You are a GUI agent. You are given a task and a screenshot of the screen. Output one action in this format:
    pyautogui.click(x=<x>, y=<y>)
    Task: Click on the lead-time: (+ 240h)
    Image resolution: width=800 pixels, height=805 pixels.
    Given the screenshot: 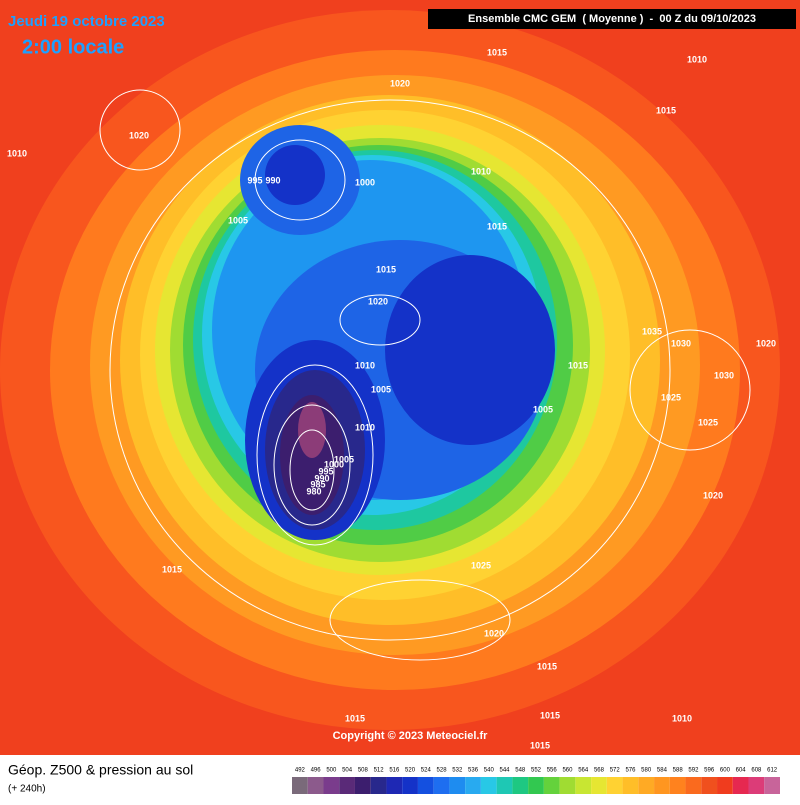 What is the action you would take?
    pyautogui.click(x=27, y=789)
    